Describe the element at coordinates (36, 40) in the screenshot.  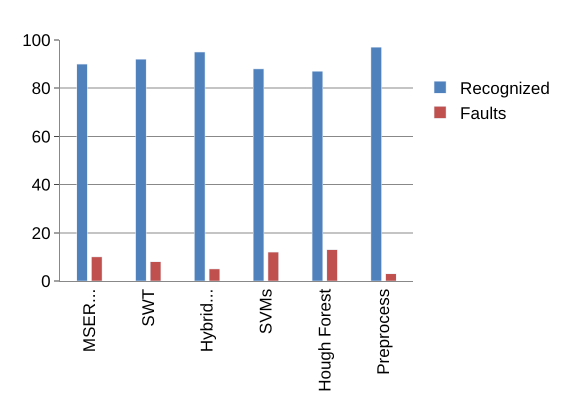
I see `y-tick-label: 100` at that location.